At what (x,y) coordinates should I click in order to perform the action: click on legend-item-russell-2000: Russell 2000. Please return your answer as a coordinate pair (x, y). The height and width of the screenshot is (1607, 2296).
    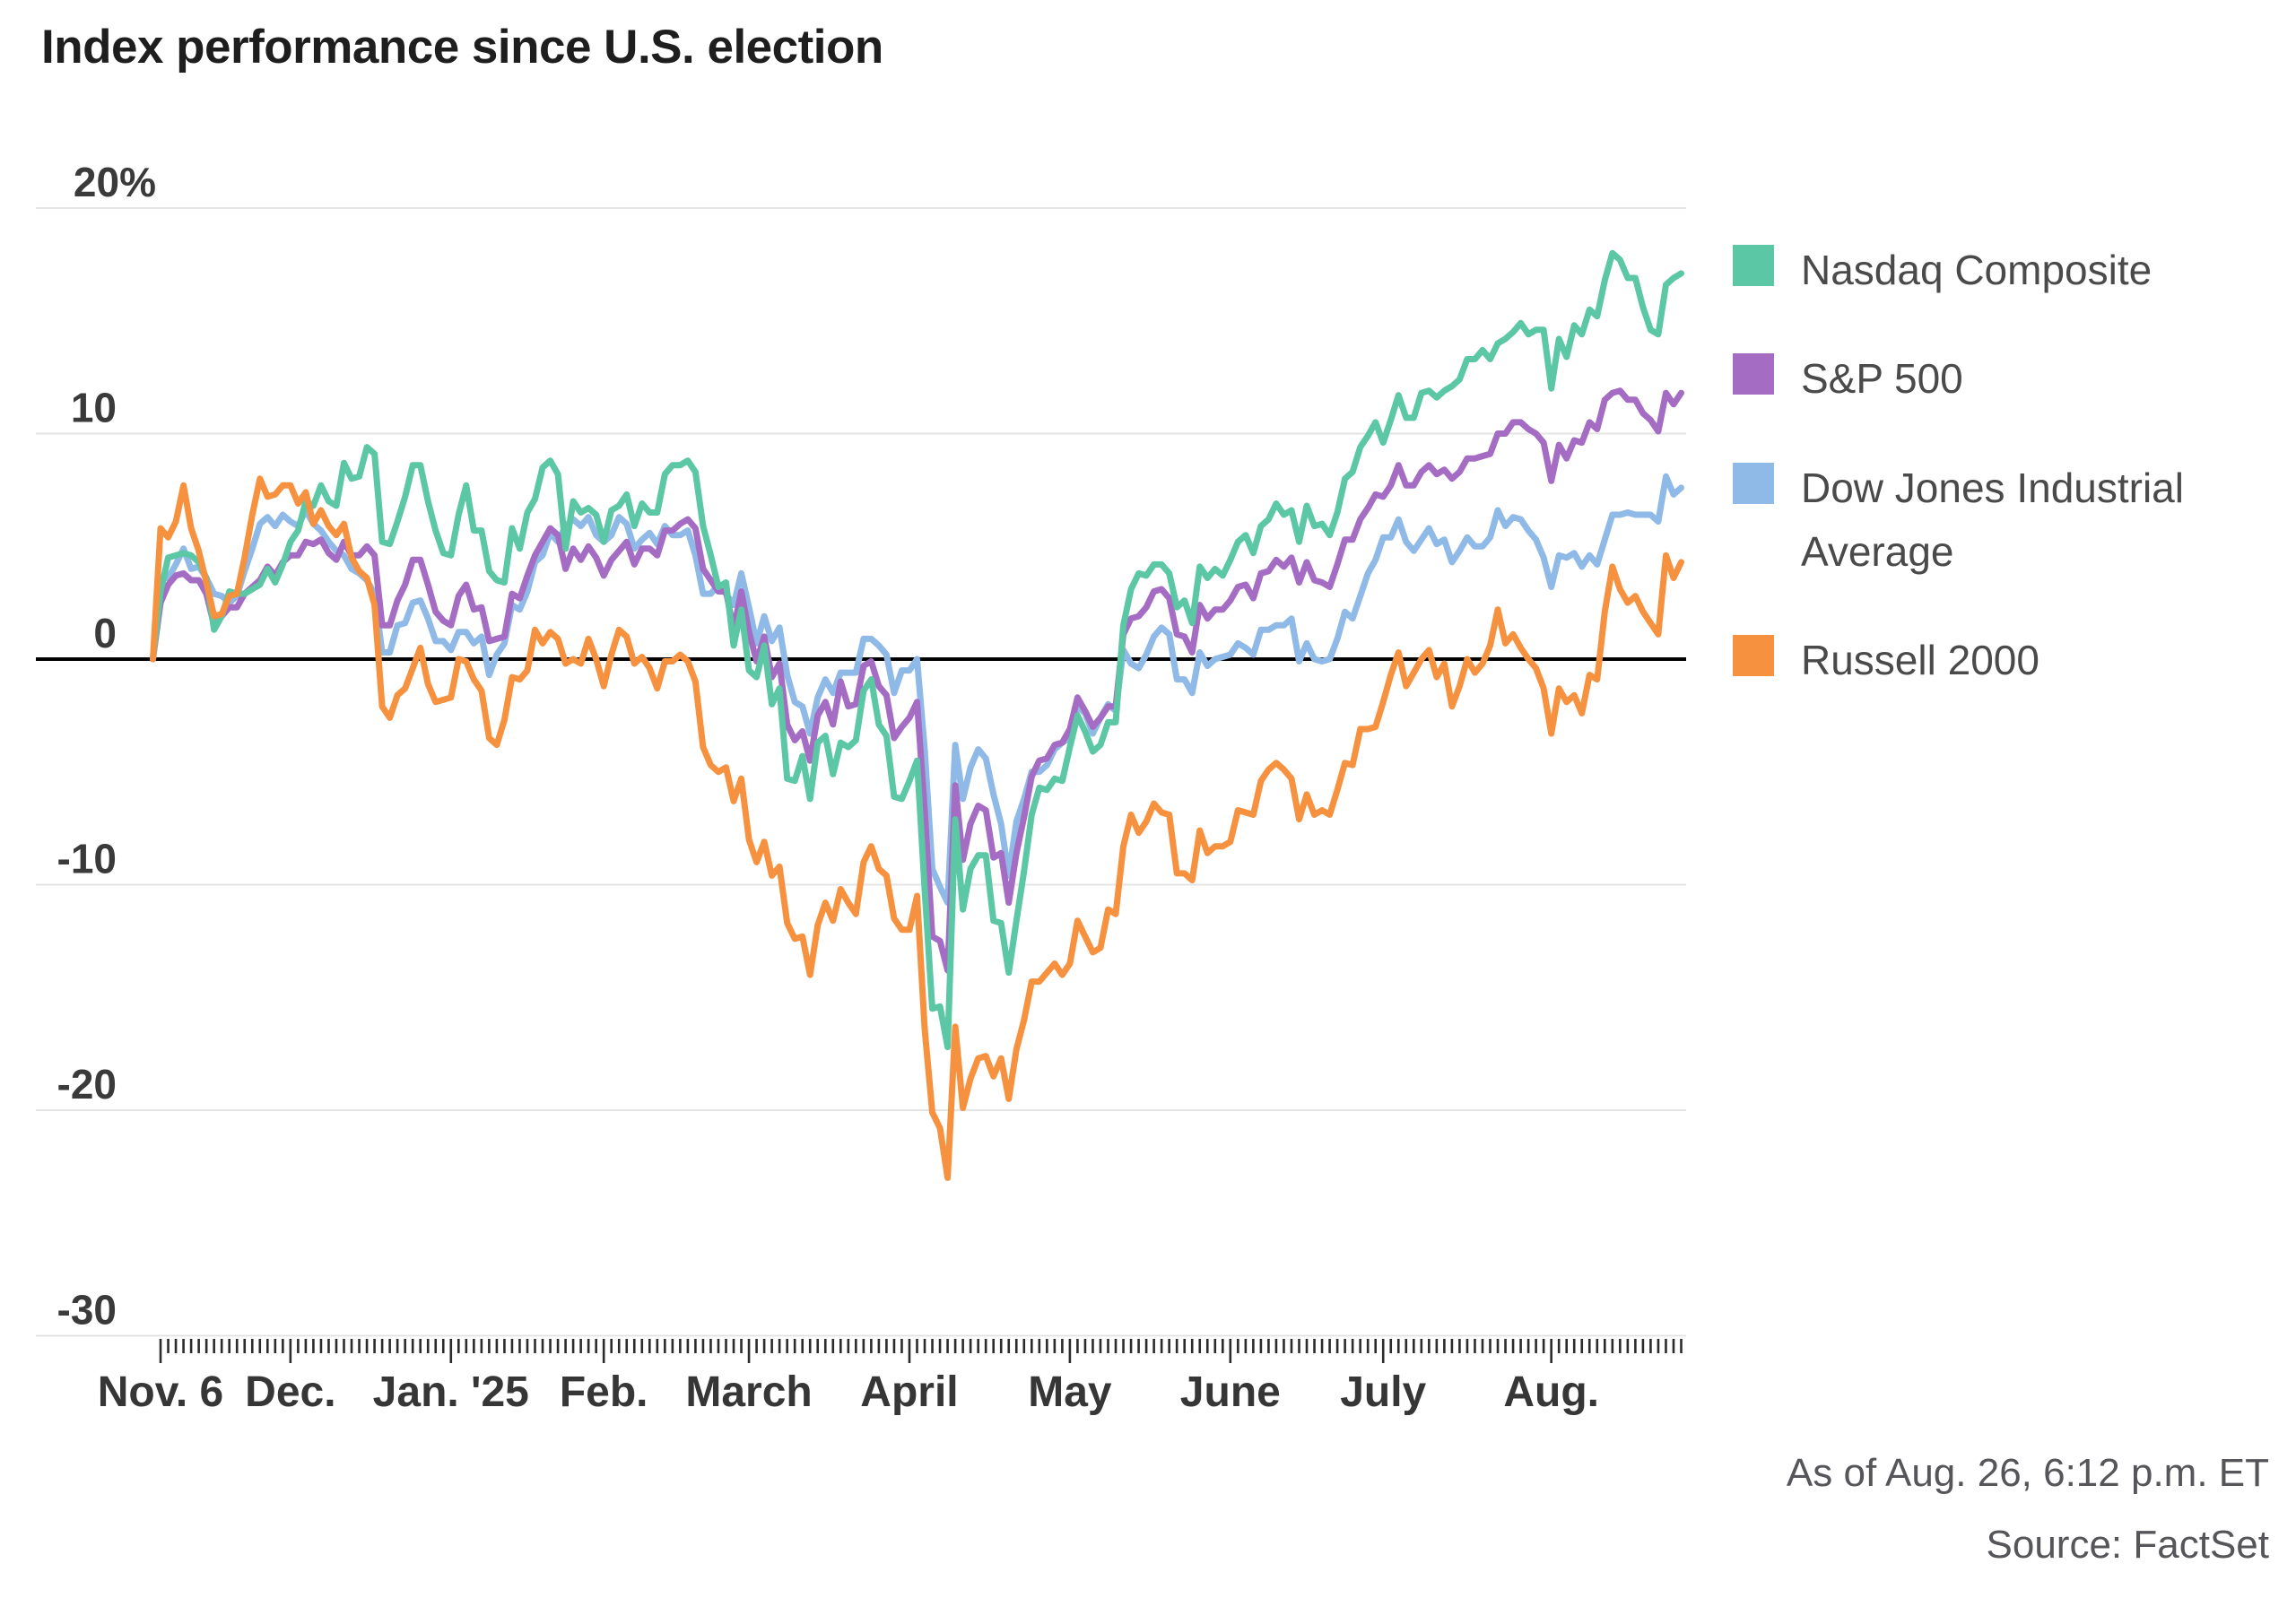
    Looking at the image, I should click on (2002, 661).